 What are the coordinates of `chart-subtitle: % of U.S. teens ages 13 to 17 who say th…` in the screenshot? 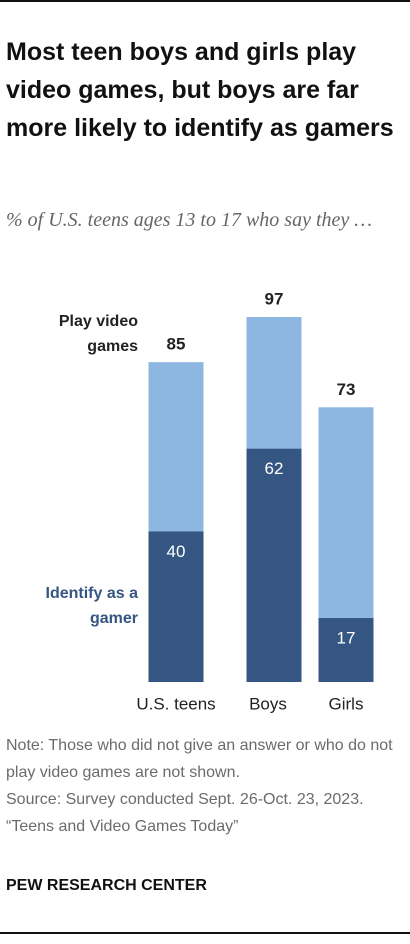 It's located at (189, 220).